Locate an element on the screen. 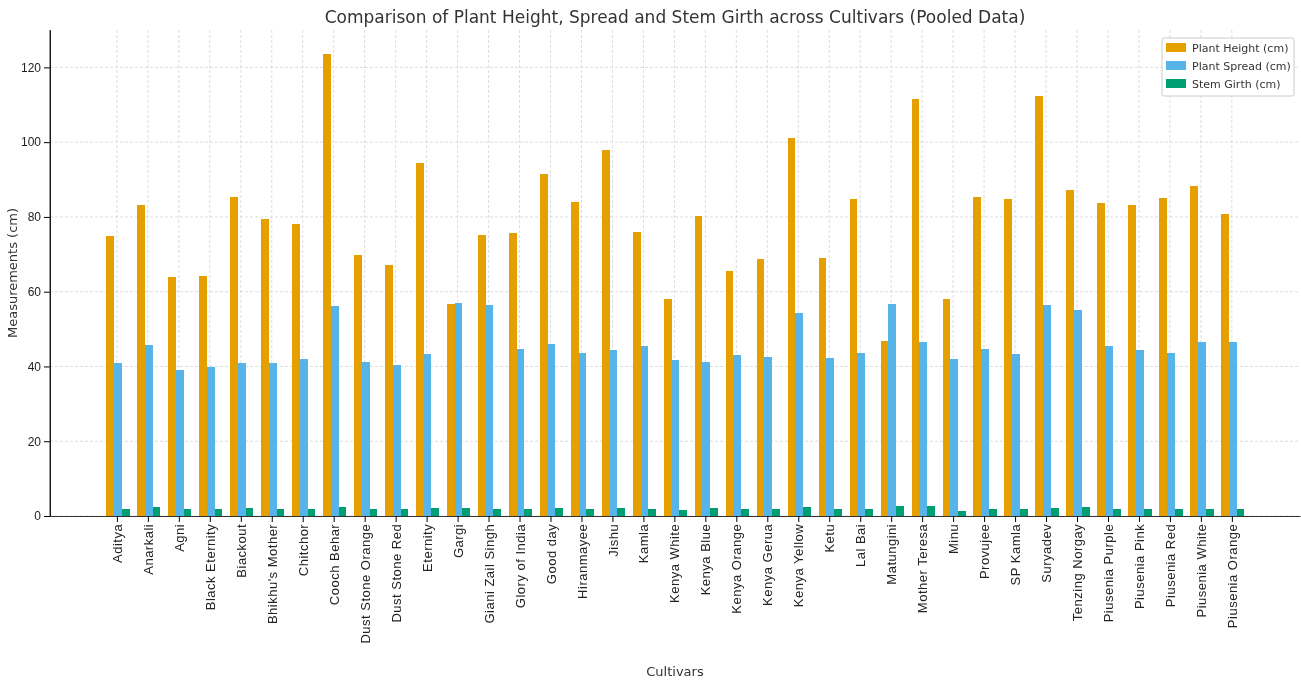  y-tick-label: 40 is located at coordinates (34, 366).